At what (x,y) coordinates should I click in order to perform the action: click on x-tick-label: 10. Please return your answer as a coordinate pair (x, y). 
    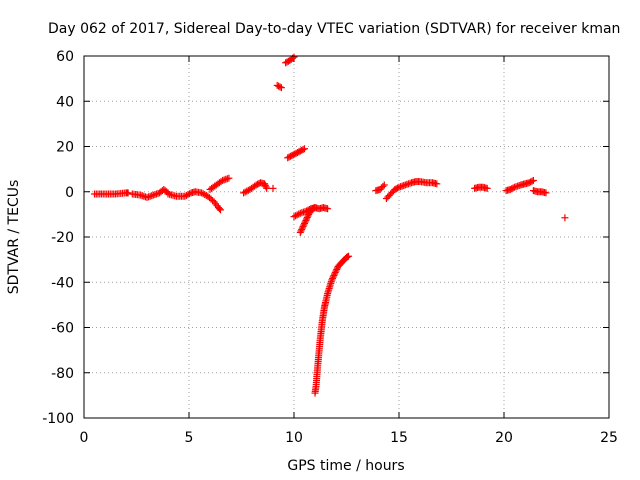
    Looking at the image, I should click on (294, 438).